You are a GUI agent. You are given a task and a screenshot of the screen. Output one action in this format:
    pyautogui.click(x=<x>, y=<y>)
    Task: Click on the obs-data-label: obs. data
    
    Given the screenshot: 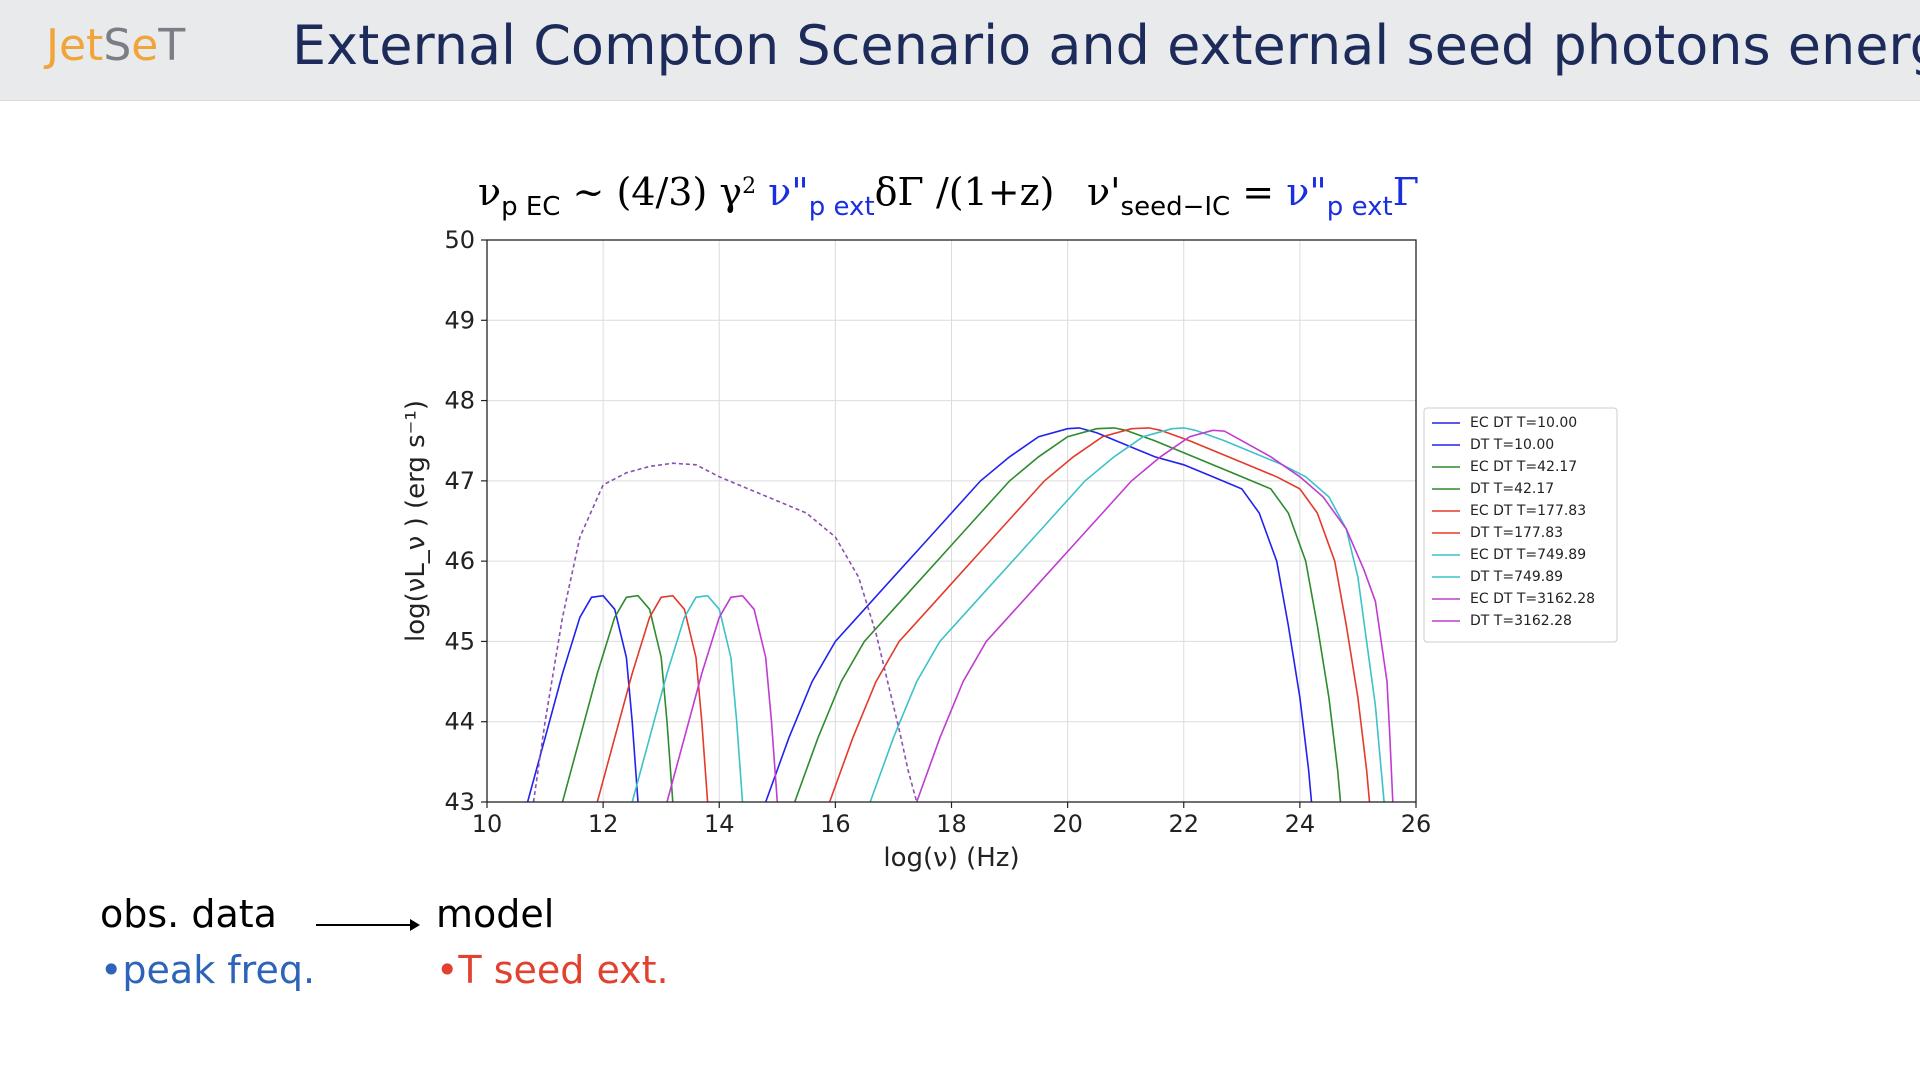 What is the action you would take?
    pyautogui.click(x=188, y=914)
    